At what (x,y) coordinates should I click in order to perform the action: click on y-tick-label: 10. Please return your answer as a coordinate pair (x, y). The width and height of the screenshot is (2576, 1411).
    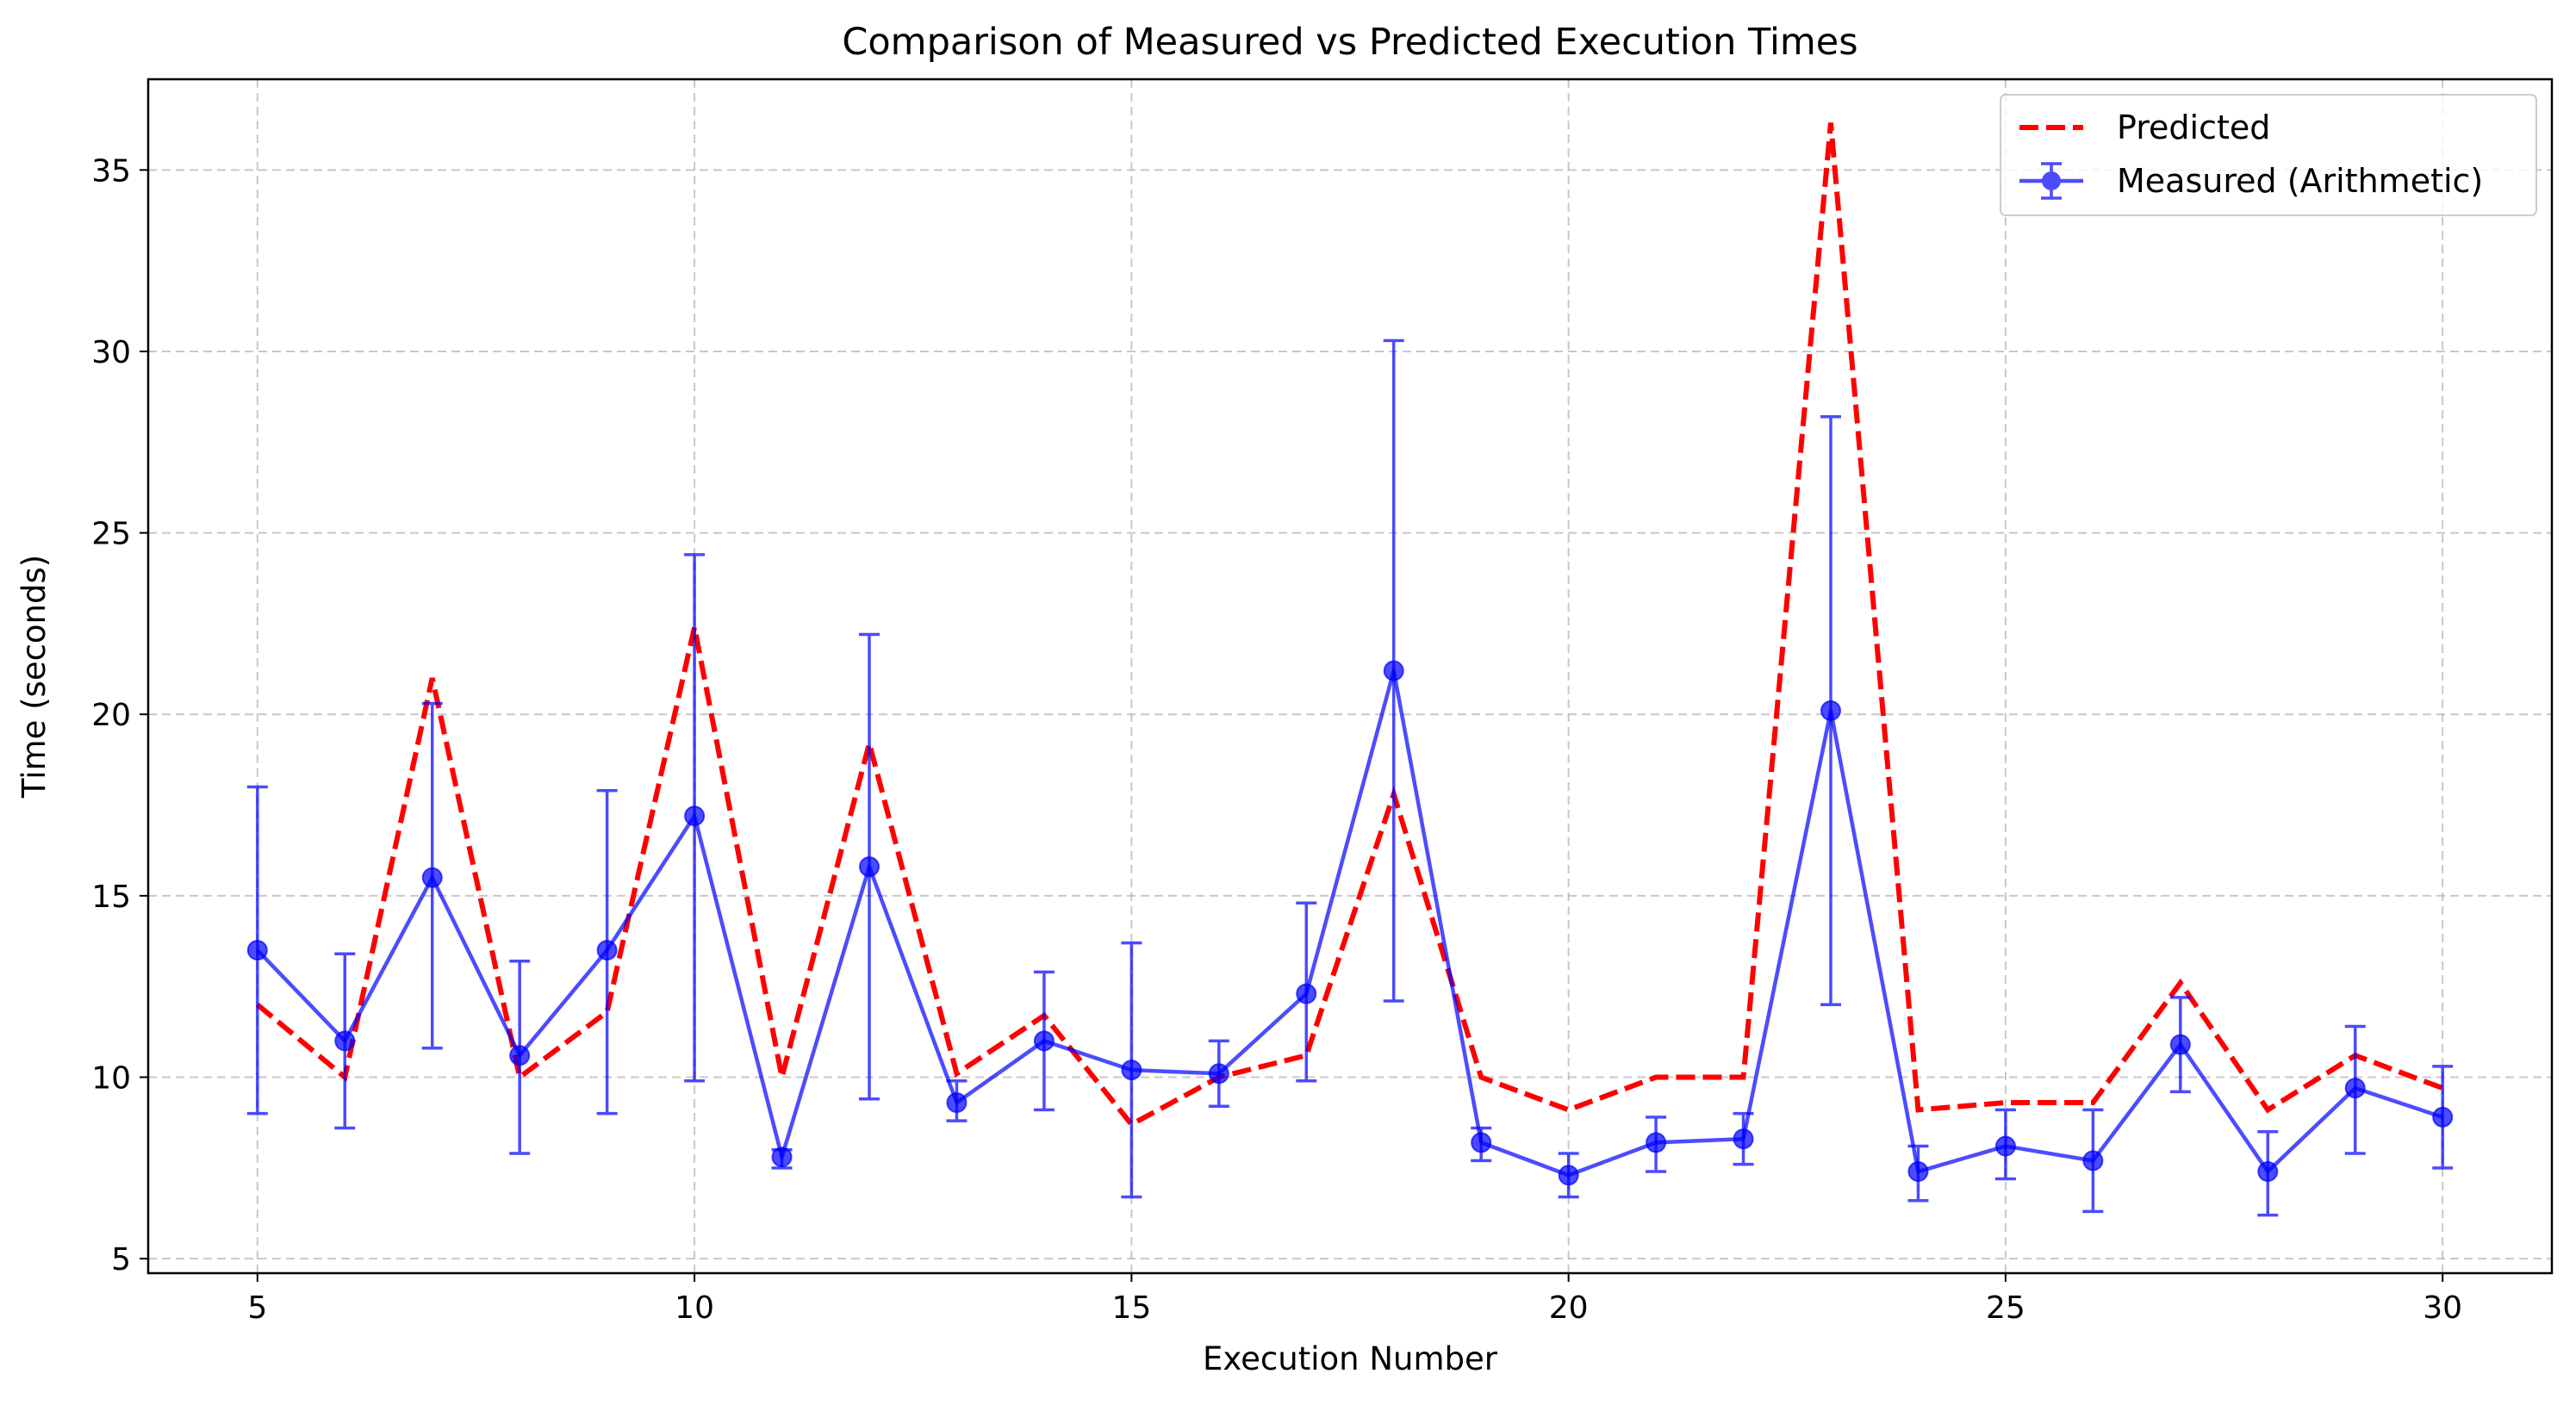
    Looking at the image, I should click on (111, 1079).